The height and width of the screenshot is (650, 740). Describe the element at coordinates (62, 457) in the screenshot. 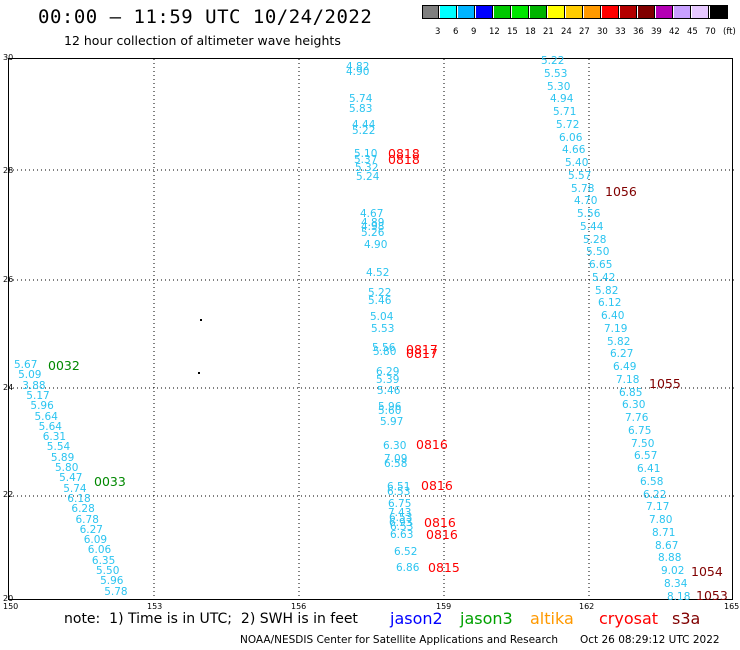

I see `swh-label: 5.89` at that location.